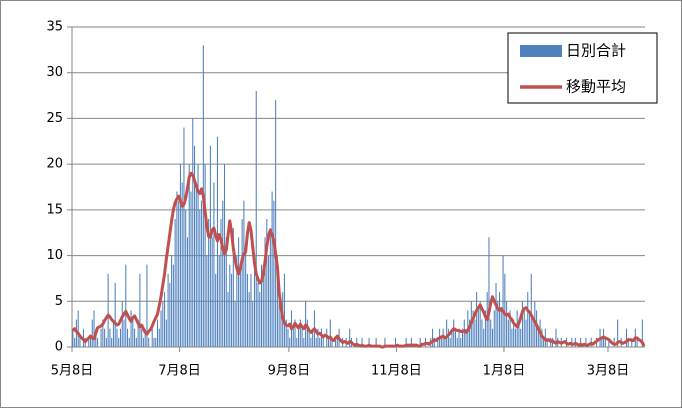 The width and height of the screenshot is (682, 408). I want to click on y-tick-label: 5, so click(59, 301).